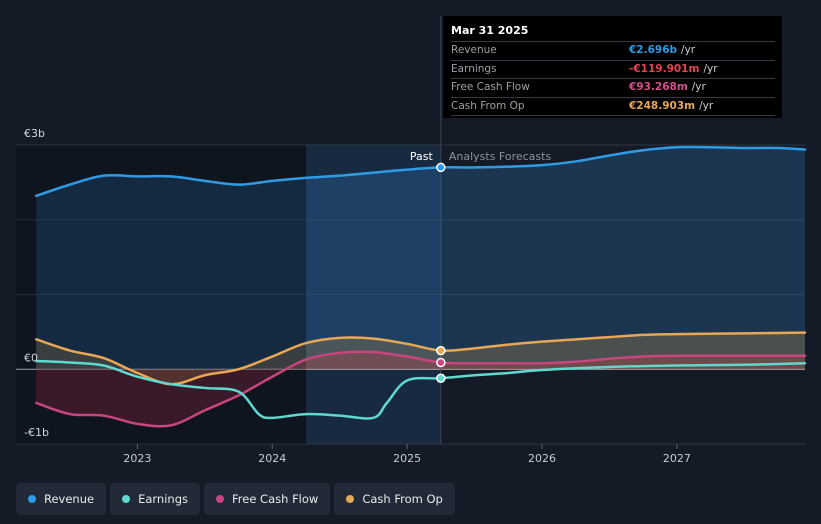  I want to click on tooltip-value: €2.696b, so click(653, 50).